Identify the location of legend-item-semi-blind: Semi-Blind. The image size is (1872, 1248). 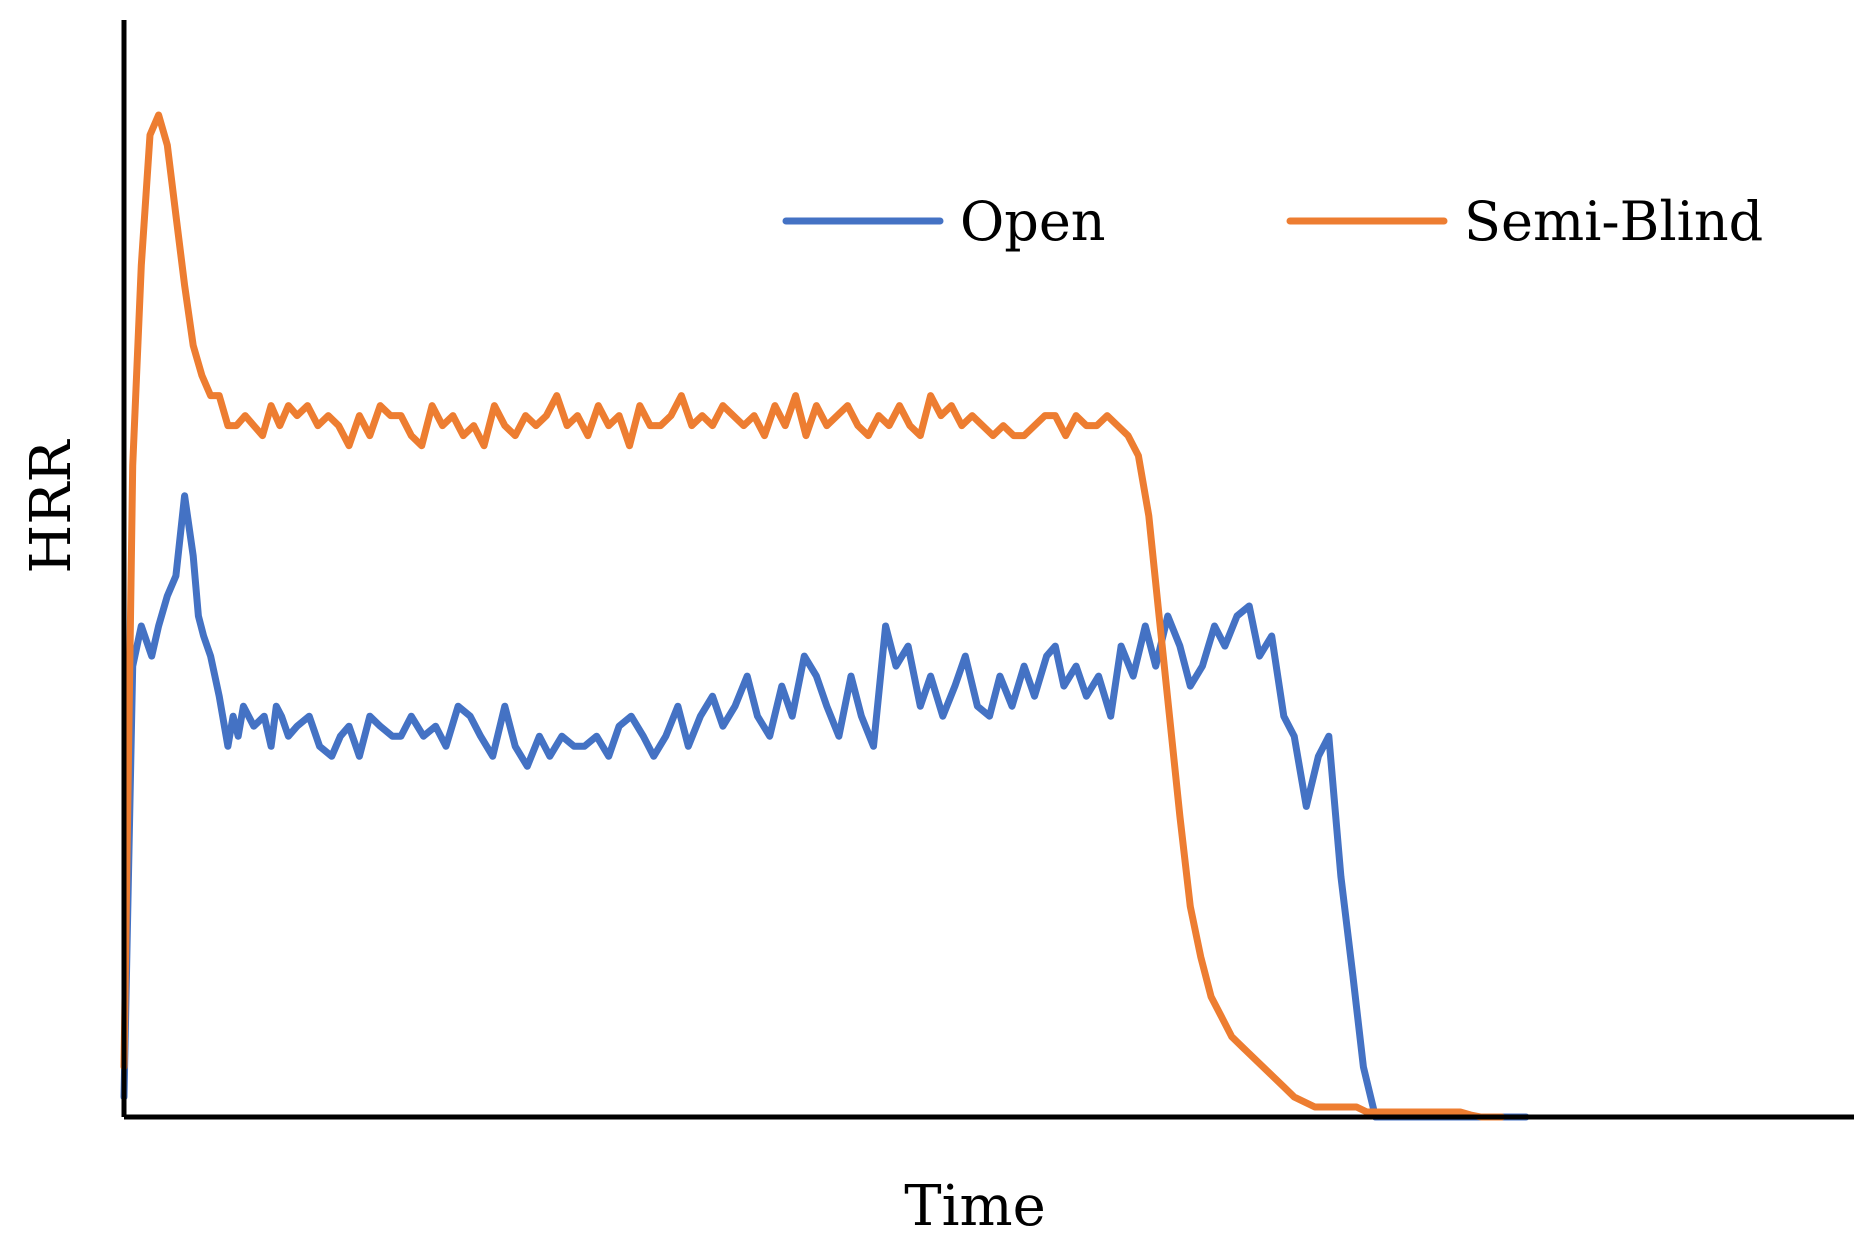
(1524, 221).